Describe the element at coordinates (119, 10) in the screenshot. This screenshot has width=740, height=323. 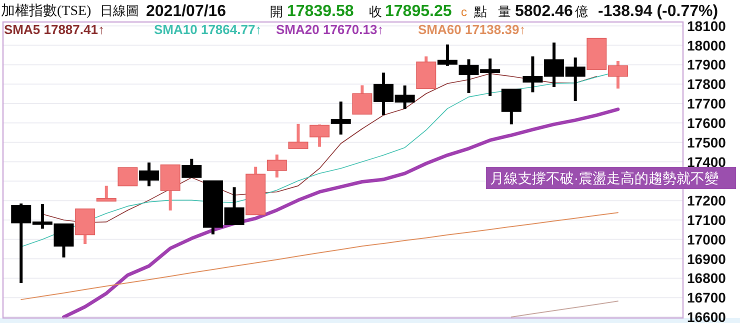
I see `chart-subtitle: 日線圖` at that location.